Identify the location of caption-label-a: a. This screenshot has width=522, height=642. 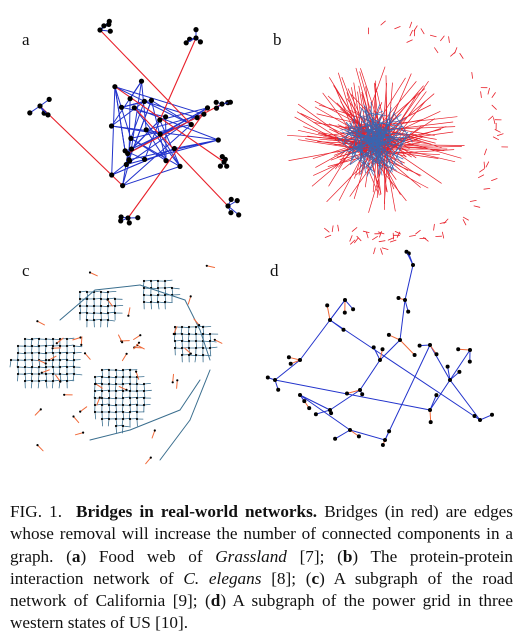
(76, 556).